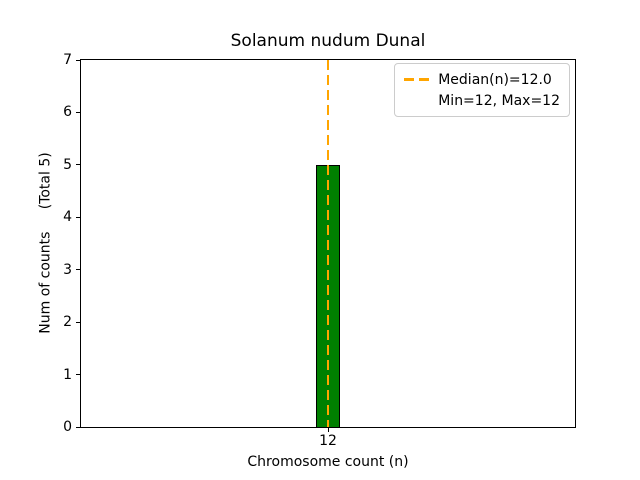 The height and width of the screenshot is (480, 640). Describe the element at coordinates (67, 427) in the screenshot. I see `y-tick-label: 0` at that location.